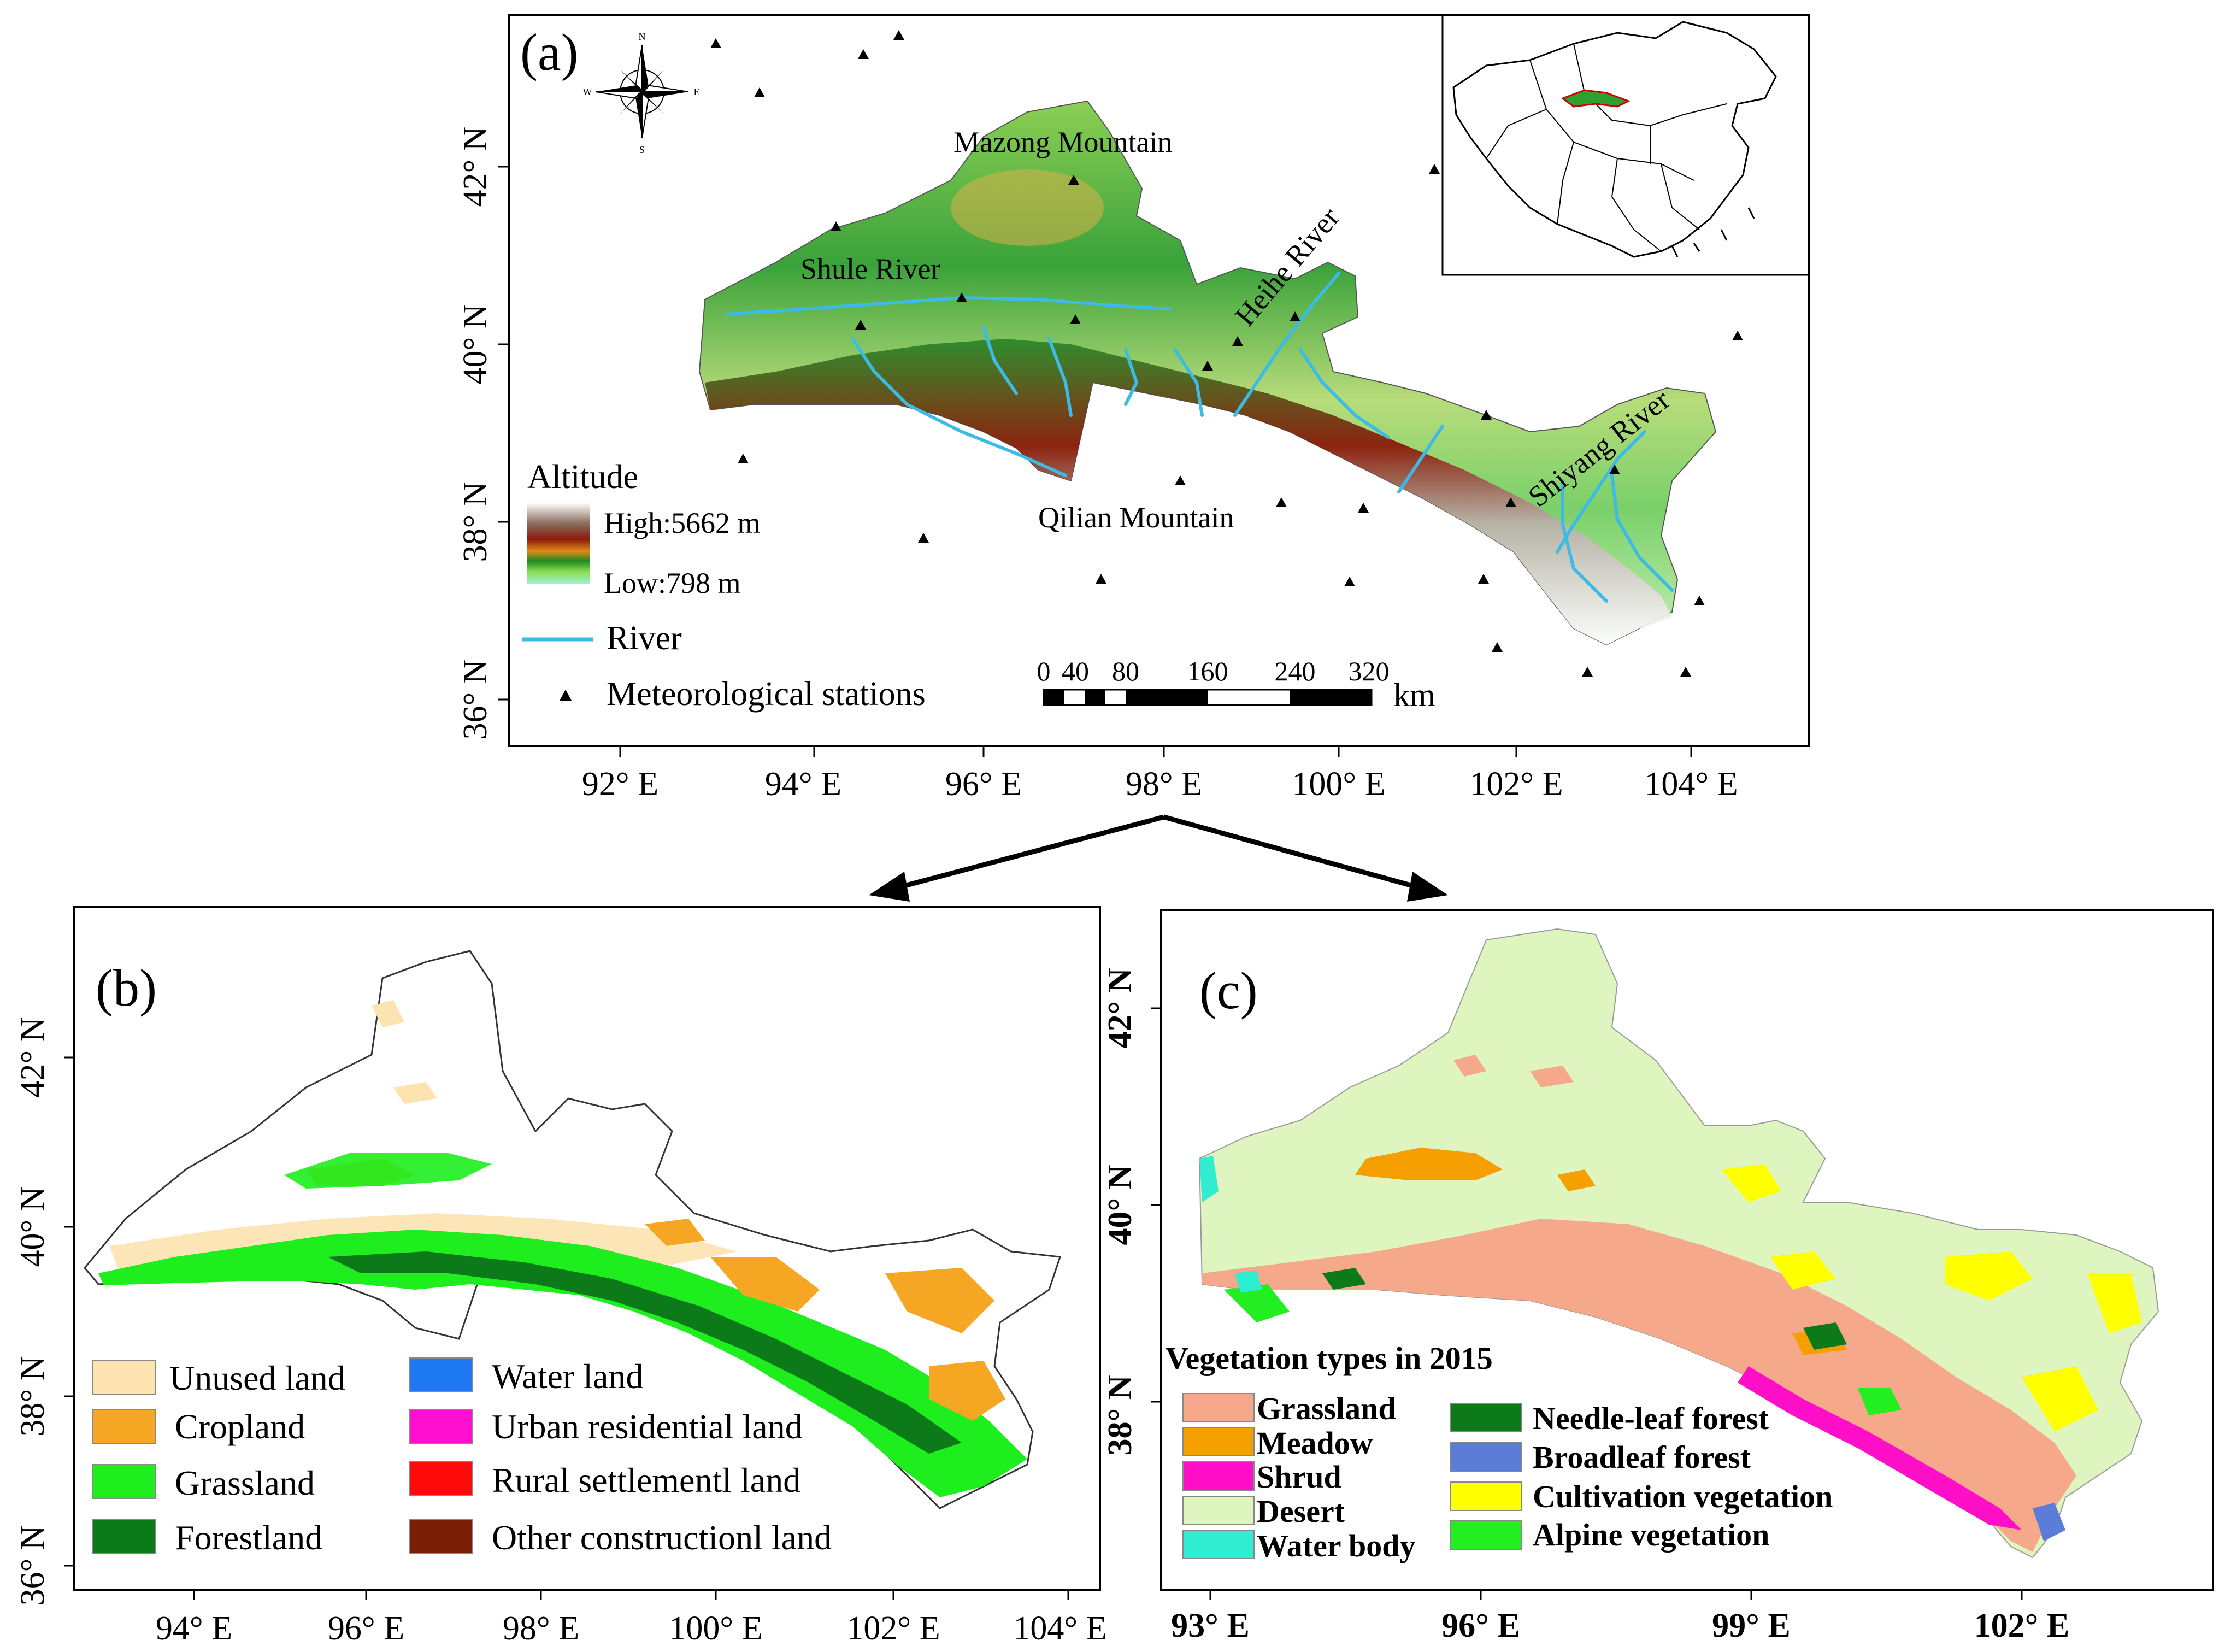  What do you see at coordinates (475, 521) in the screenshot?
I see `panel-a-ytick-38: 38° N` at bounding box center [475, 521].